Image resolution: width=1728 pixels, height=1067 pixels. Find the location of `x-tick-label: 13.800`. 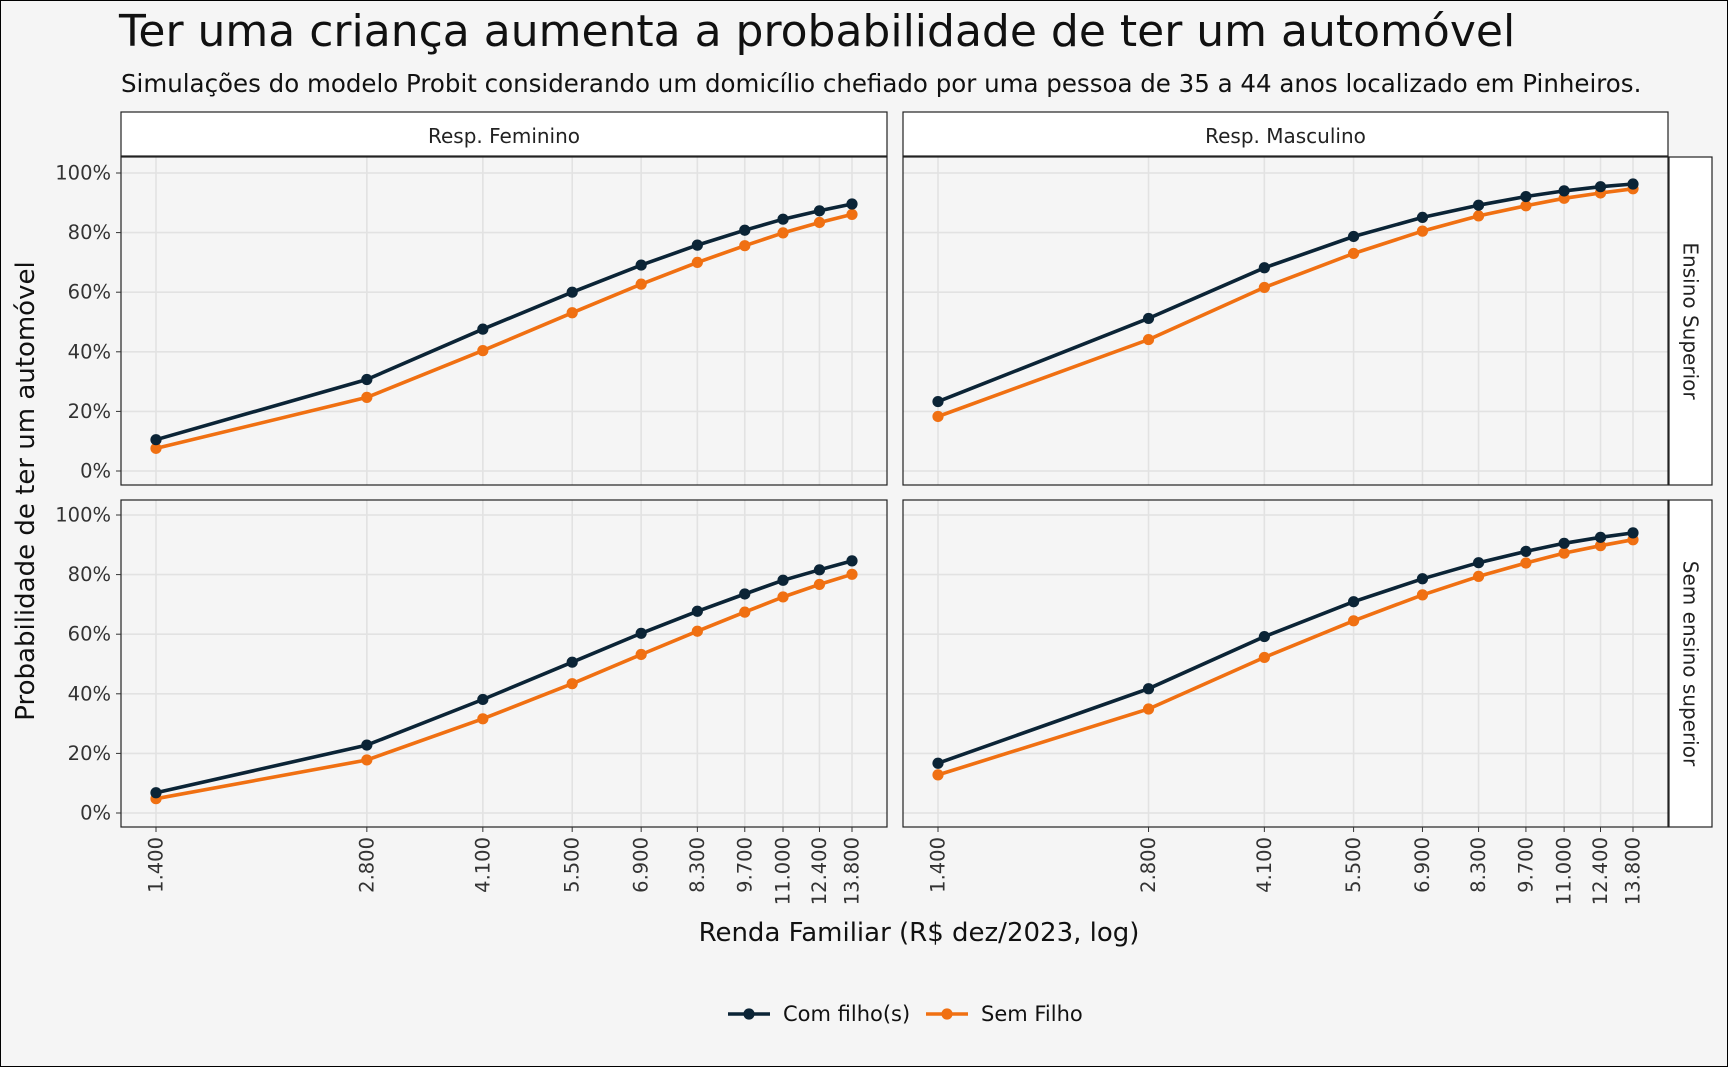

x-tick-label: 13.800 is located at coordinates (852, 871).